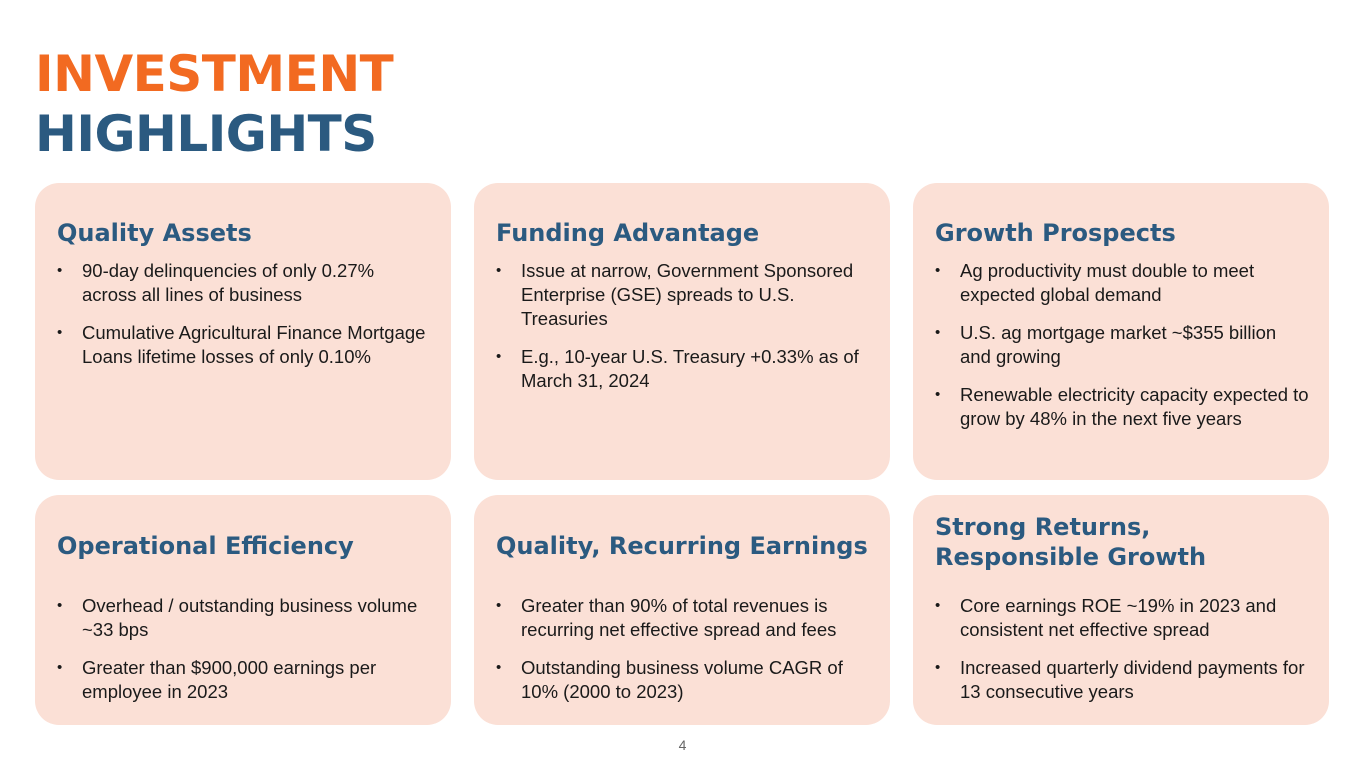 The height and width of the screenshot is (768, 1365). I want to click on card-title: Funding Advantage, so click(628, 233).